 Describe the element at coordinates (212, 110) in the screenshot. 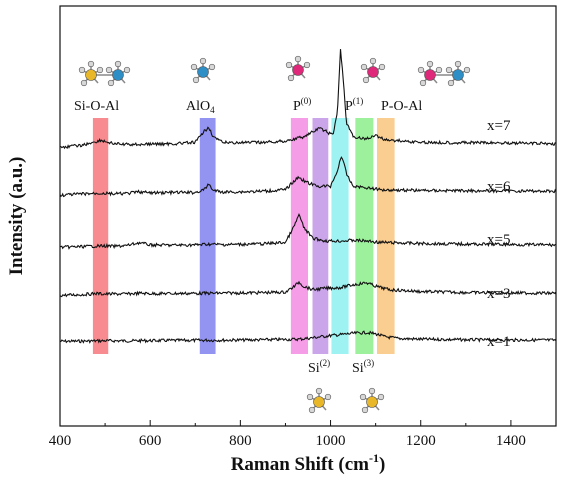

I see `label-alo4-sub: 4` at that location.